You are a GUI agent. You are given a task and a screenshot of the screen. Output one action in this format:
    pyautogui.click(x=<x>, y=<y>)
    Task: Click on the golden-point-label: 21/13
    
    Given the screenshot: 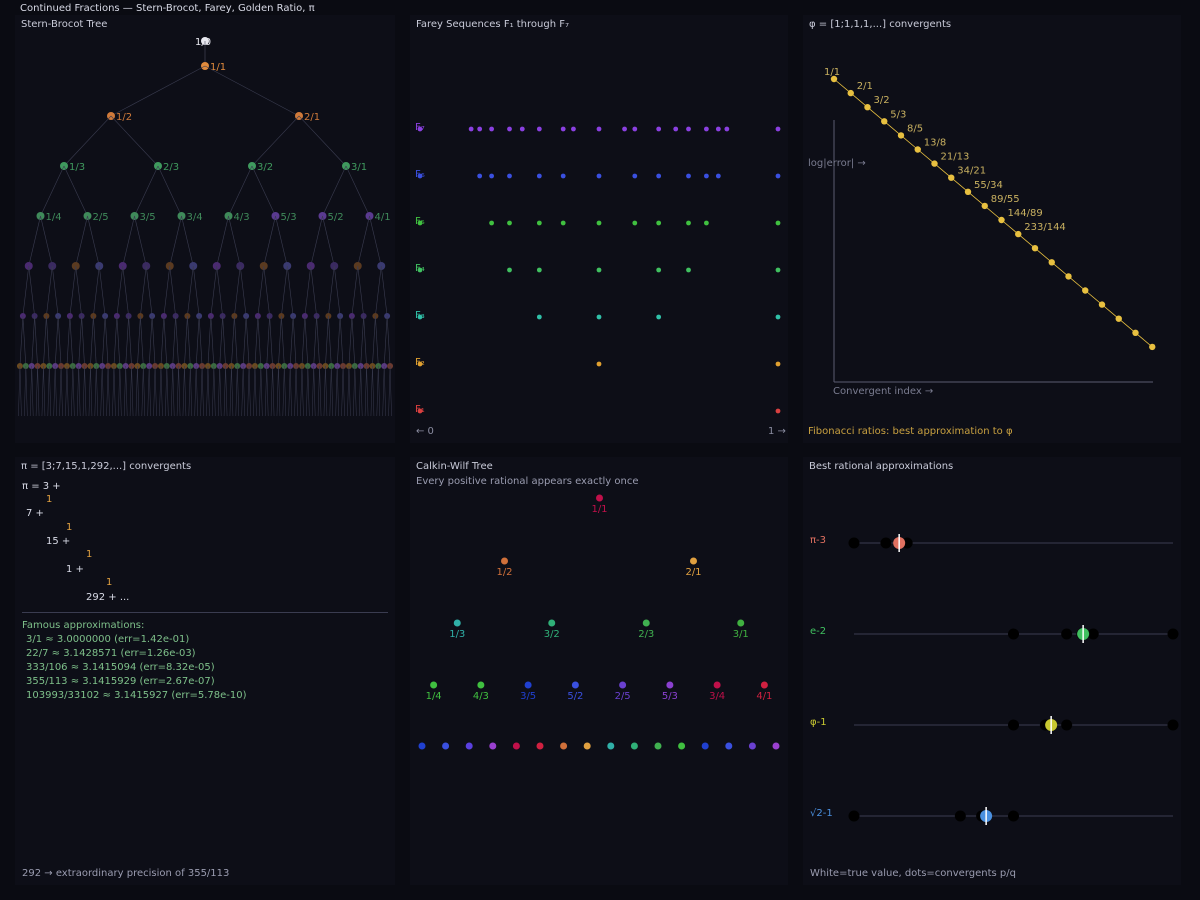 What is the action you would take?
    pyautogui.click(x=955, y=157)
    